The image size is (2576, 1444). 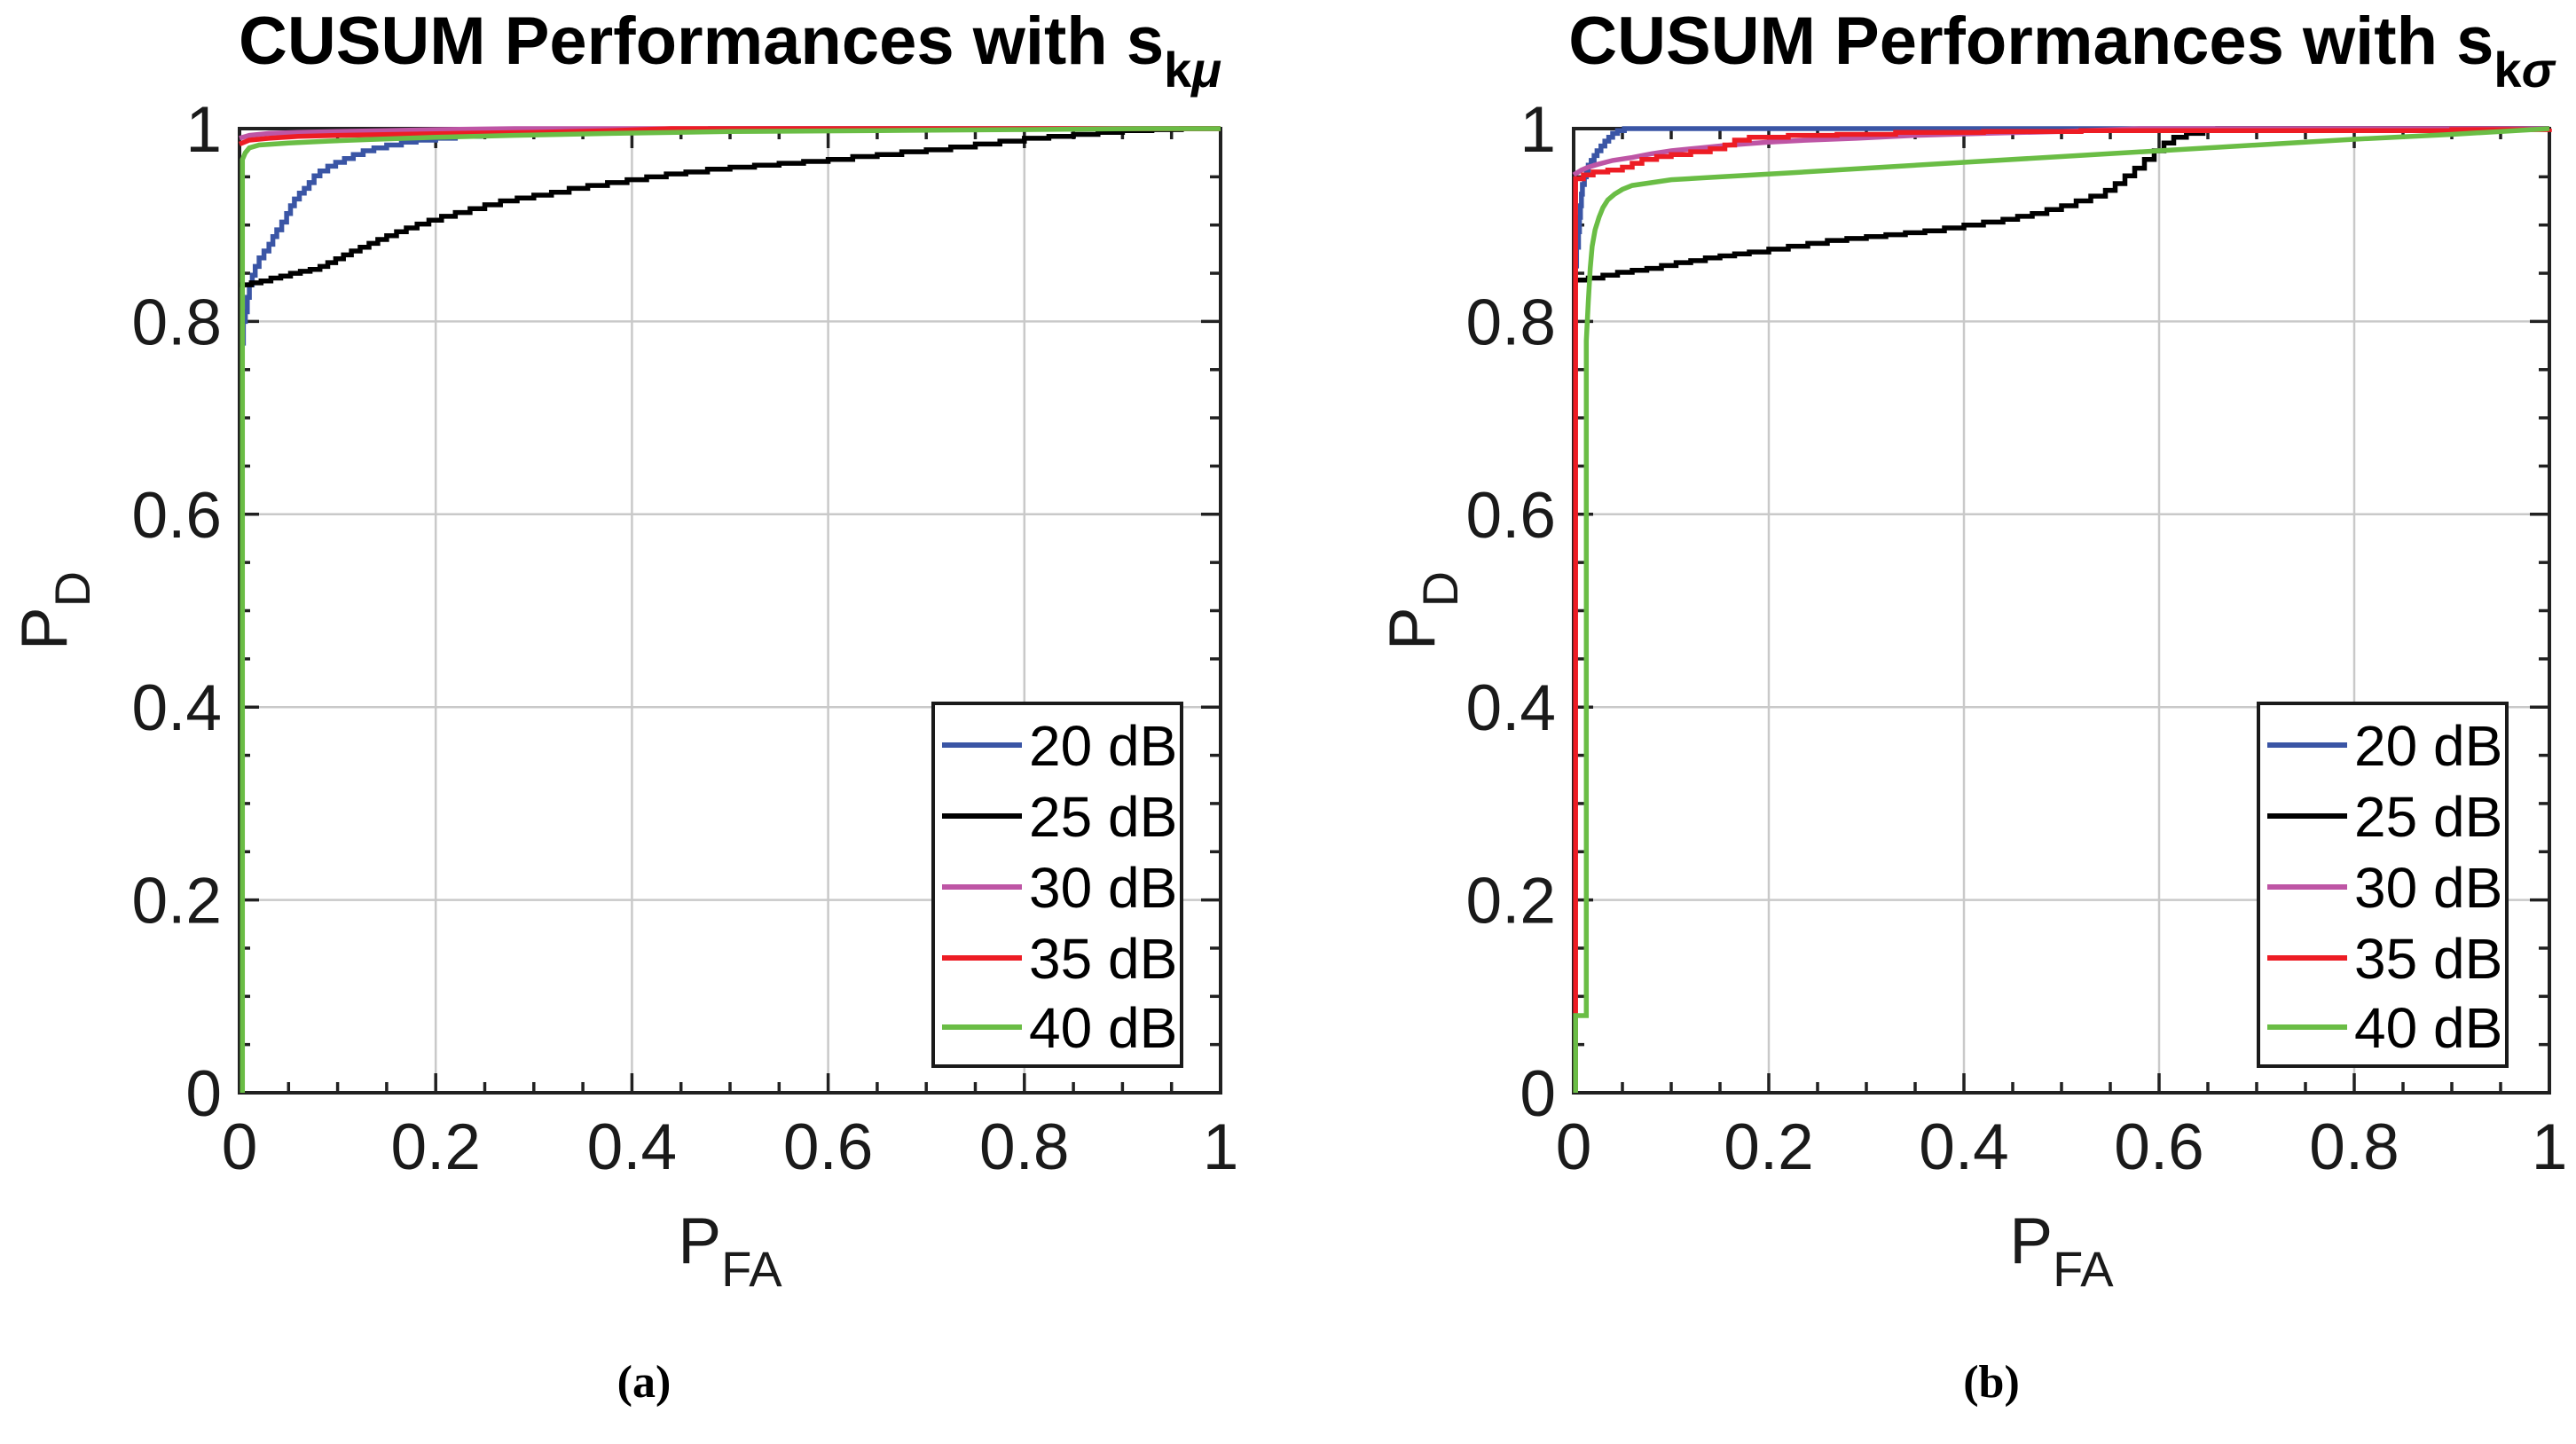 I want to click on chart-title: CUSUM Performances with skσ, so click(x=2062, y=51).